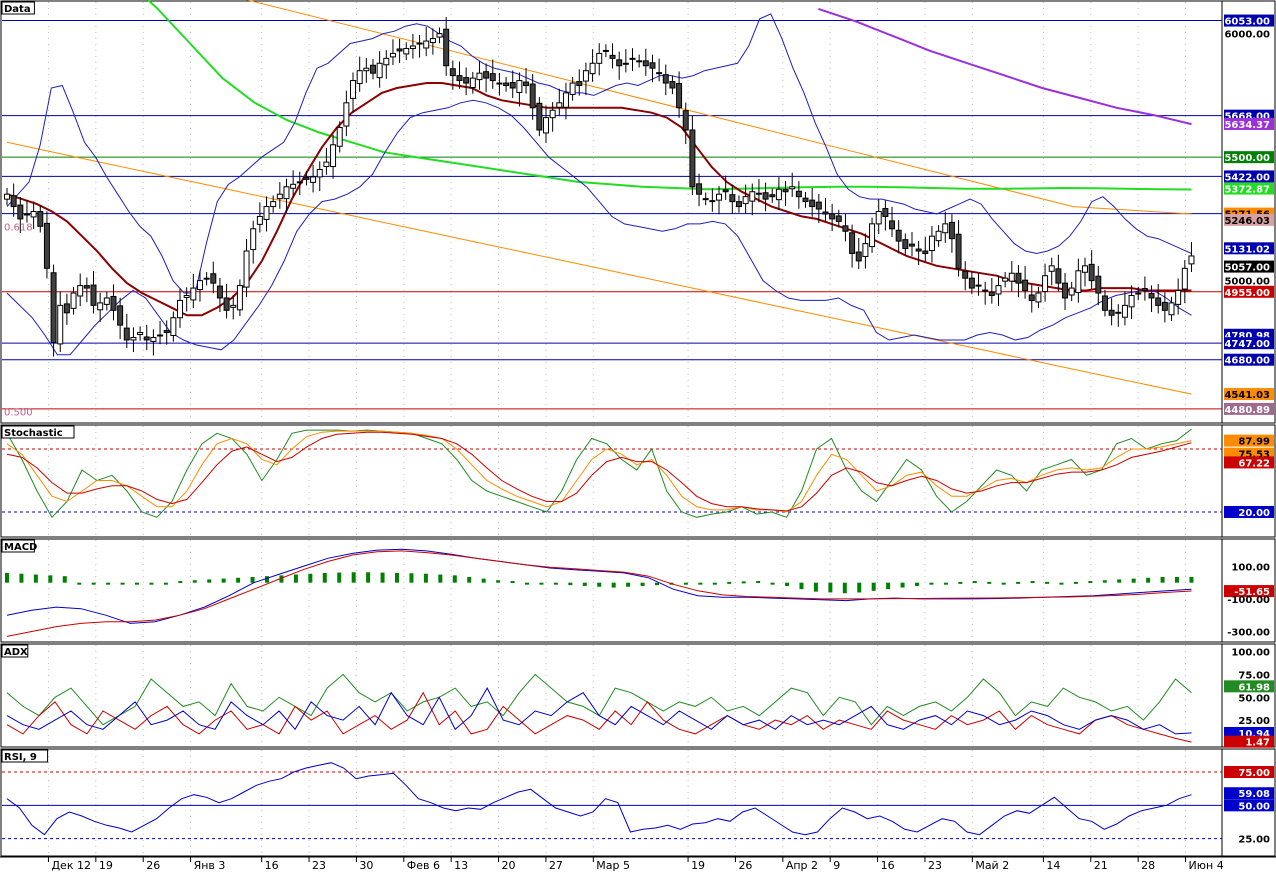 This screenshot has width=1276, height=872. What do you see at coordinates (423, 865) in the screenshot?
I see `x-tick-label: Фев 6` at bounding box center [423, 865].